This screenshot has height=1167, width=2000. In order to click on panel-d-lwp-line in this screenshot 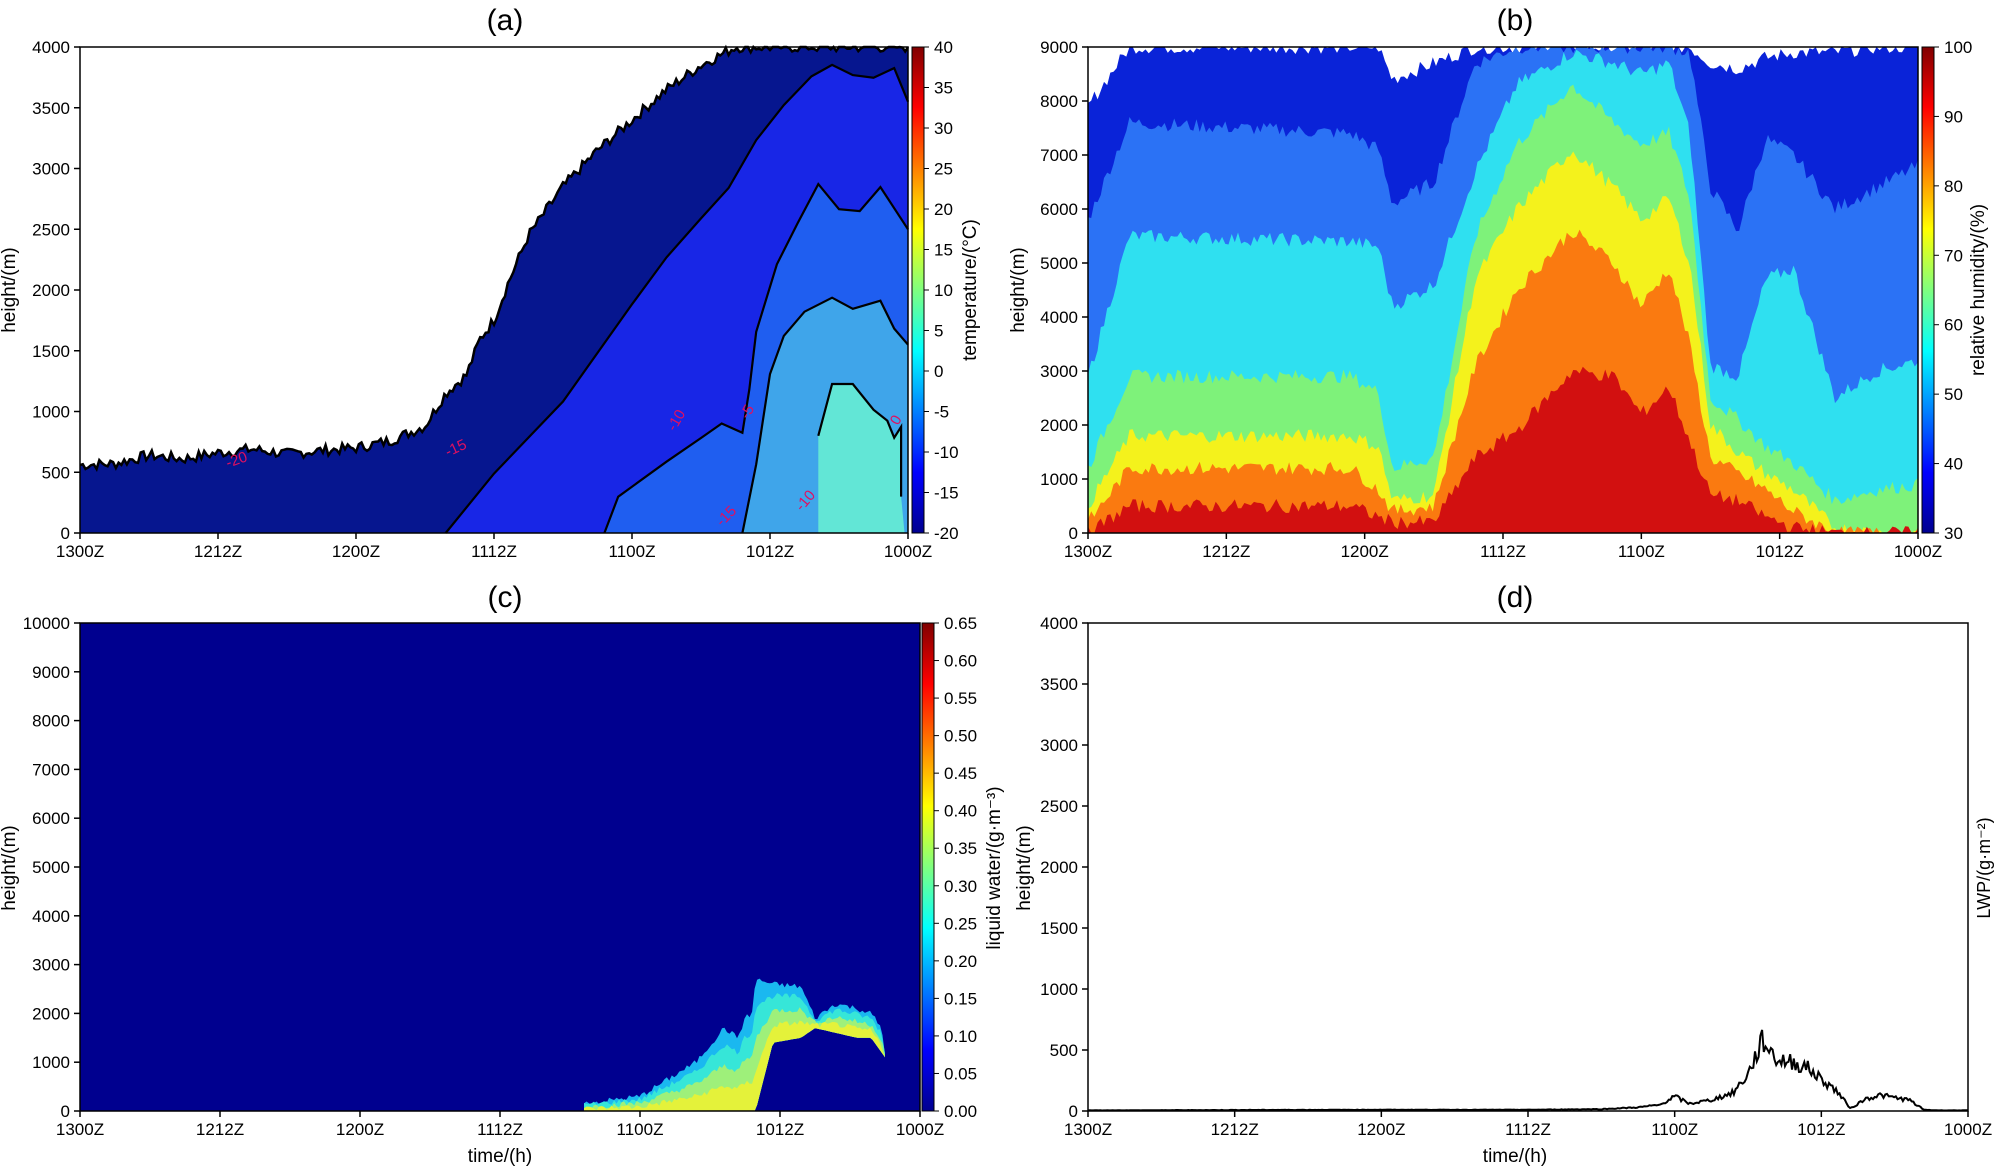, I will do `click(1527, 1070)`.